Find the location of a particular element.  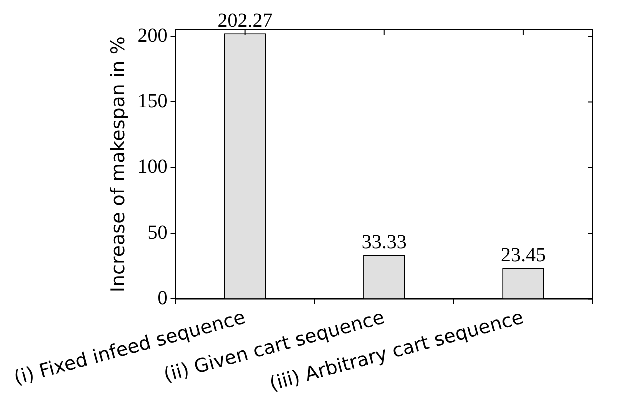

data-label: 23.45 is located at coordinates (523, 255).